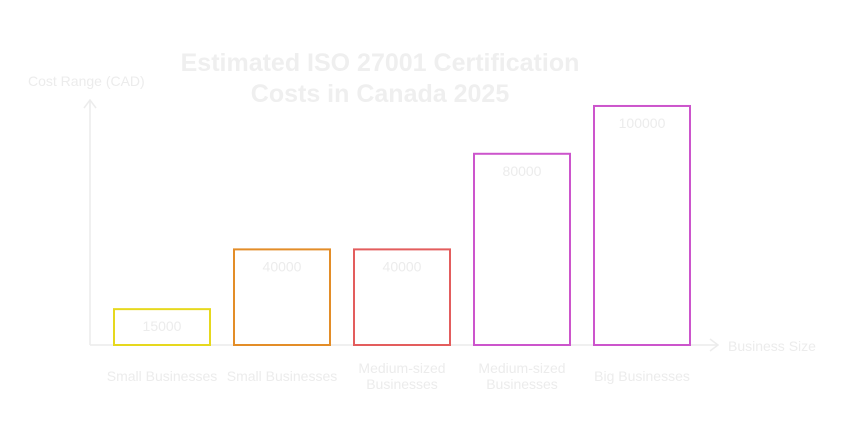 The image size is (858, 431). I want to click on y-axis-label: Cost Range (CAD), so click(86, 81).